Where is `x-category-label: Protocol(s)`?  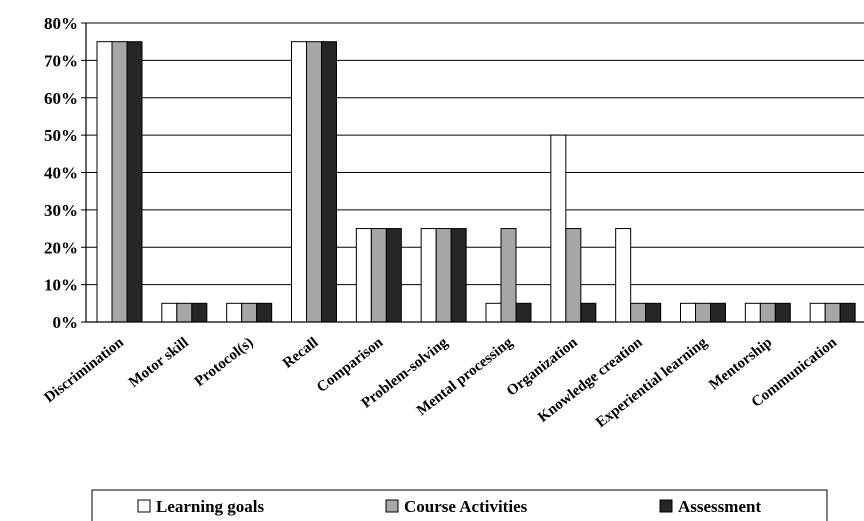
x-category-label: Protocol(s) is located at coordinates (224, 363).